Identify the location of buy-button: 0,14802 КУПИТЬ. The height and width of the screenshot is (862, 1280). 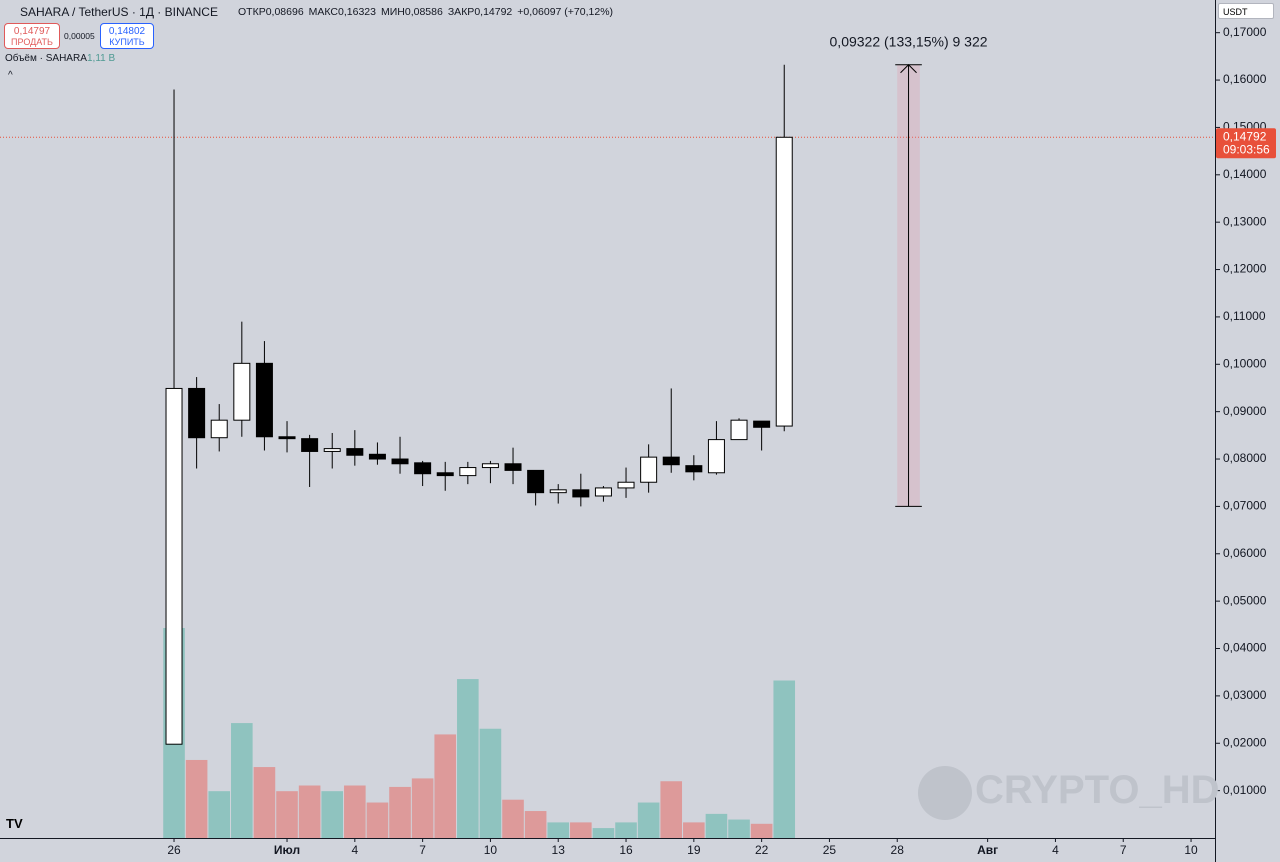
(127, 36).